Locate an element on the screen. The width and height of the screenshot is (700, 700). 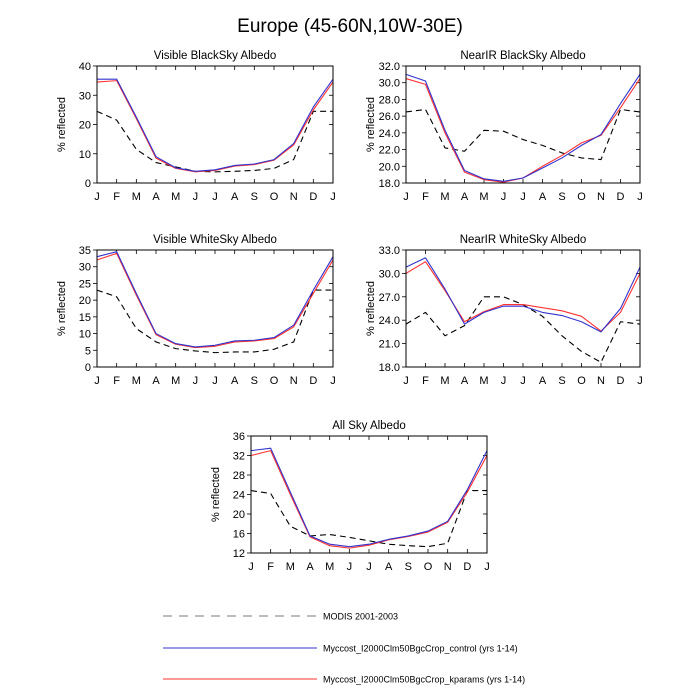
y-tick-label: 25 is located at coordinates (85, 284).